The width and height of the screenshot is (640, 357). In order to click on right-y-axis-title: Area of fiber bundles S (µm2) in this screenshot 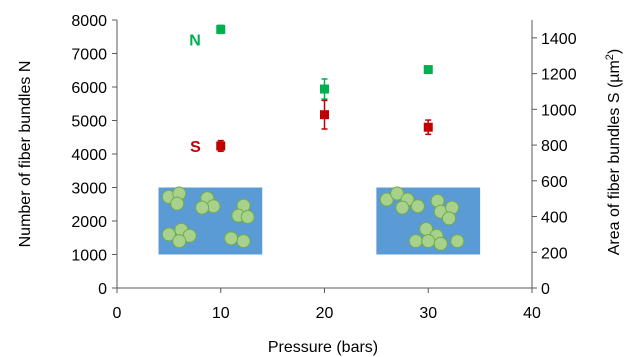, I will do `click(613, 152)`.